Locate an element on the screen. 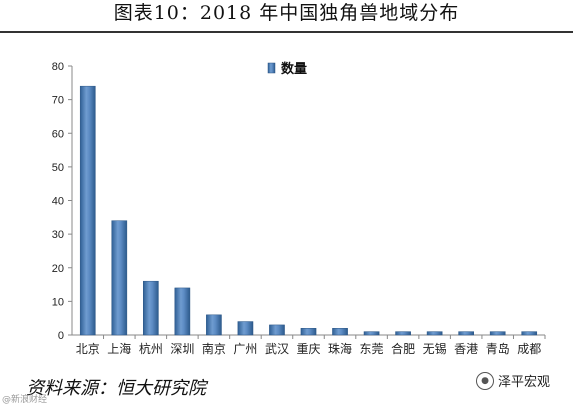 The height and width of the screenshot is (406, 573). x-tick-label: 广州 is located at coordinates (245, 349).